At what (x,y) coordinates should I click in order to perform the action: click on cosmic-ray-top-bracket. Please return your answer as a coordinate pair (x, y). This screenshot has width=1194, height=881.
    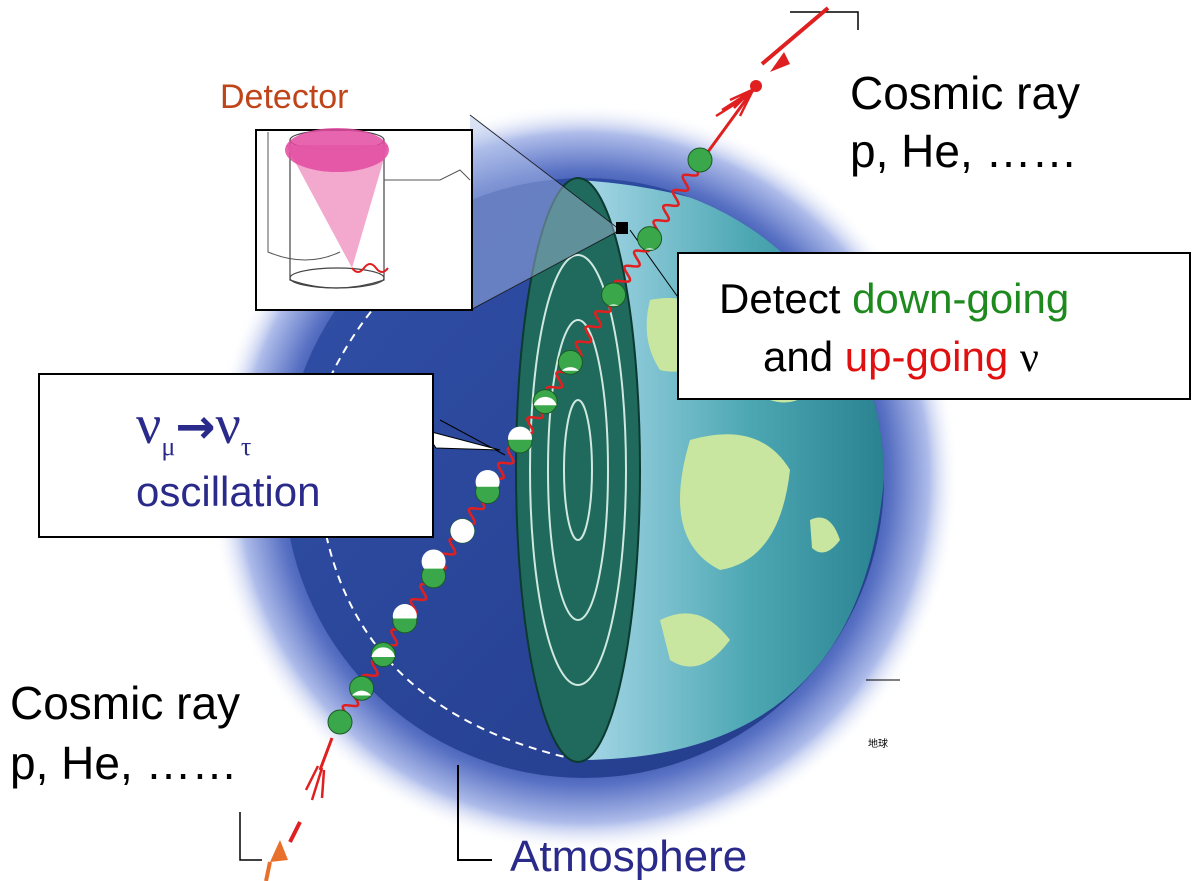
    Looking at the image, I should click on (824, 20).